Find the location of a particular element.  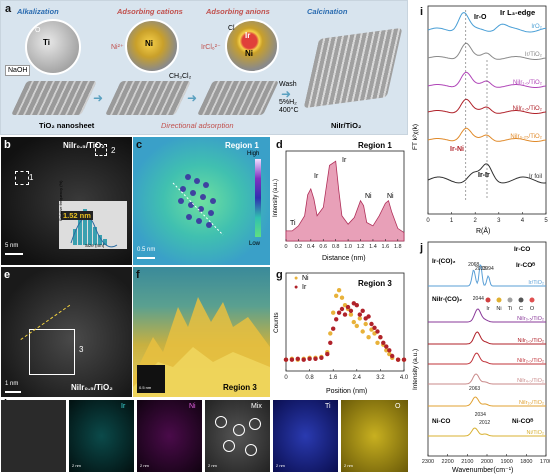

panel-title: Region 1 is located at coordinates (375, 145).